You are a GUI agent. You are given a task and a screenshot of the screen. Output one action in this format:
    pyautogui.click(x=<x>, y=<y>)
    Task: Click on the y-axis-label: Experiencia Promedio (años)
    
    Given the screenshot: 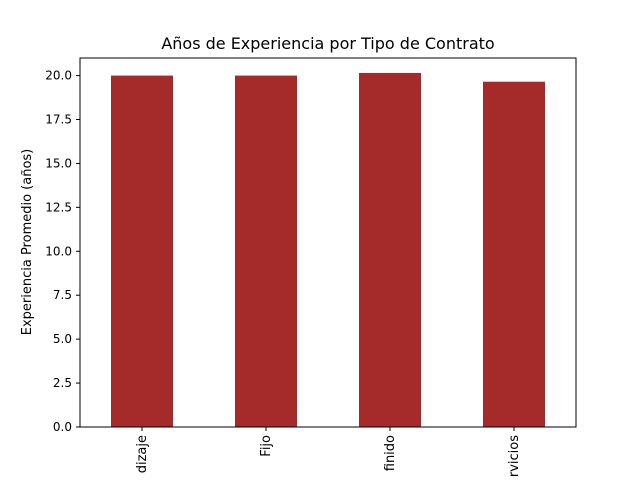 What is the action you would take?
    pyautogui.click(x=27, y=242)
    